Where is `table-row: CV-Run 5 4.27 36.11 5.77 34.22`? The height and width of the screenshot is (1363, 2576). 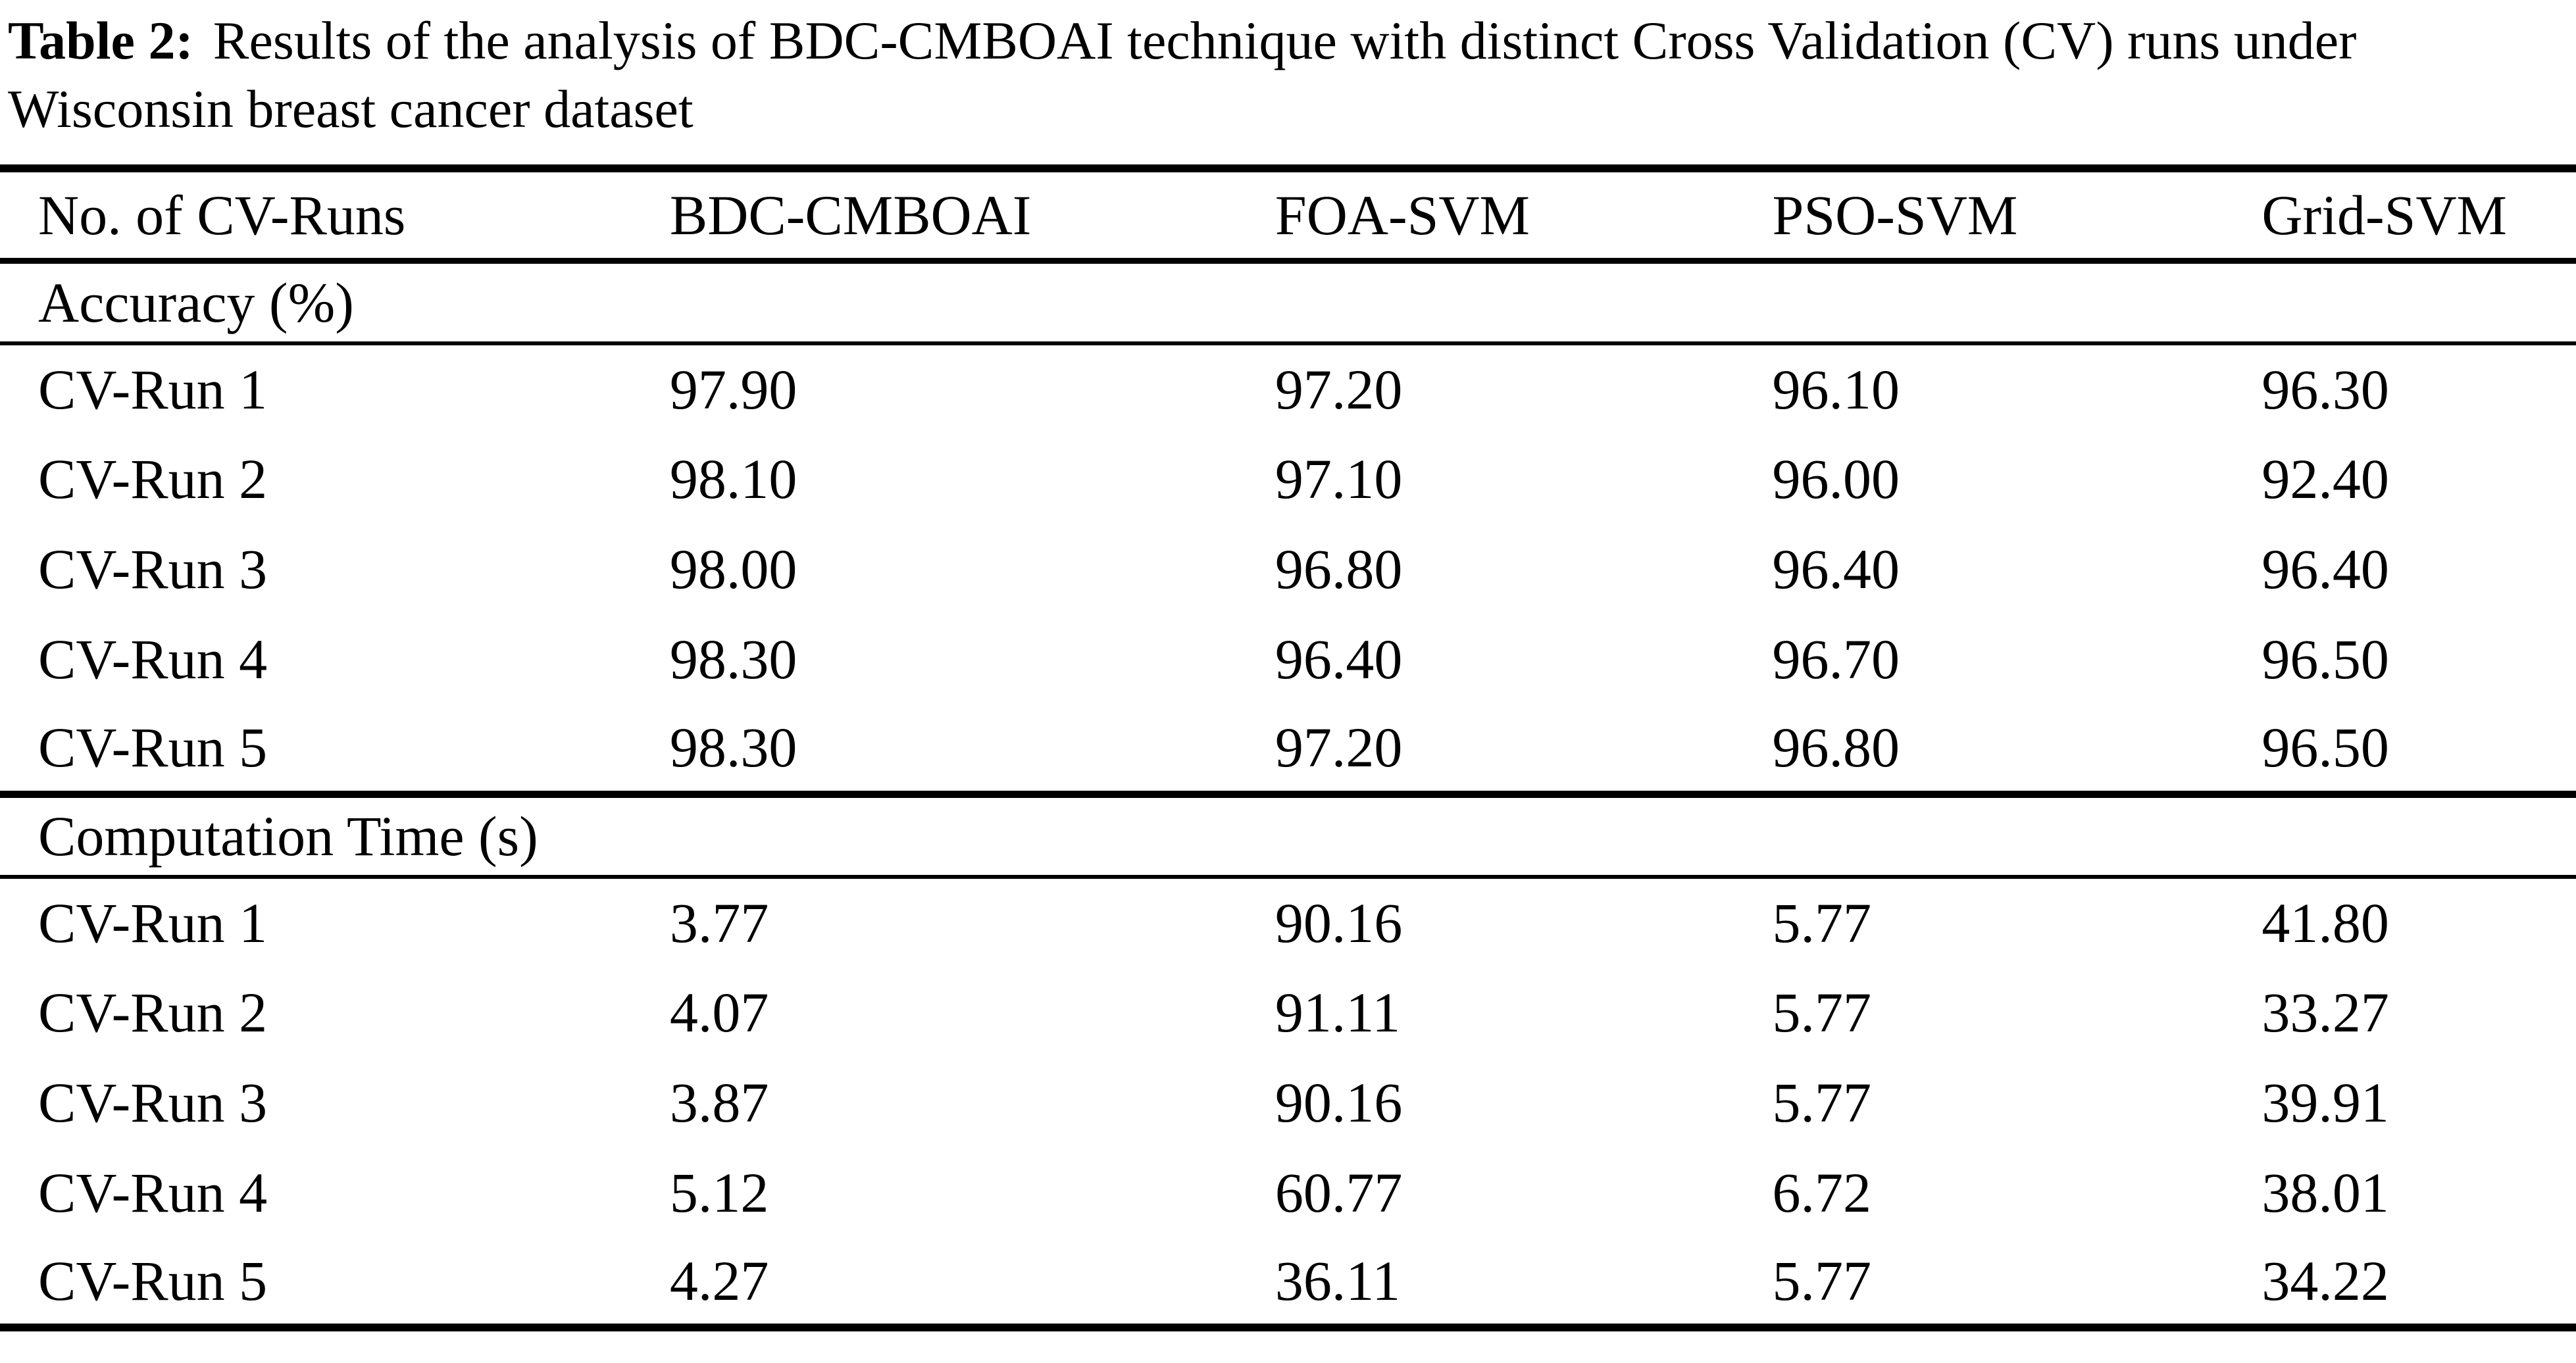
table-row: CV-Run 5 4.27 36.11 5.77 34.22 is located at coordinates (1288, 1282).